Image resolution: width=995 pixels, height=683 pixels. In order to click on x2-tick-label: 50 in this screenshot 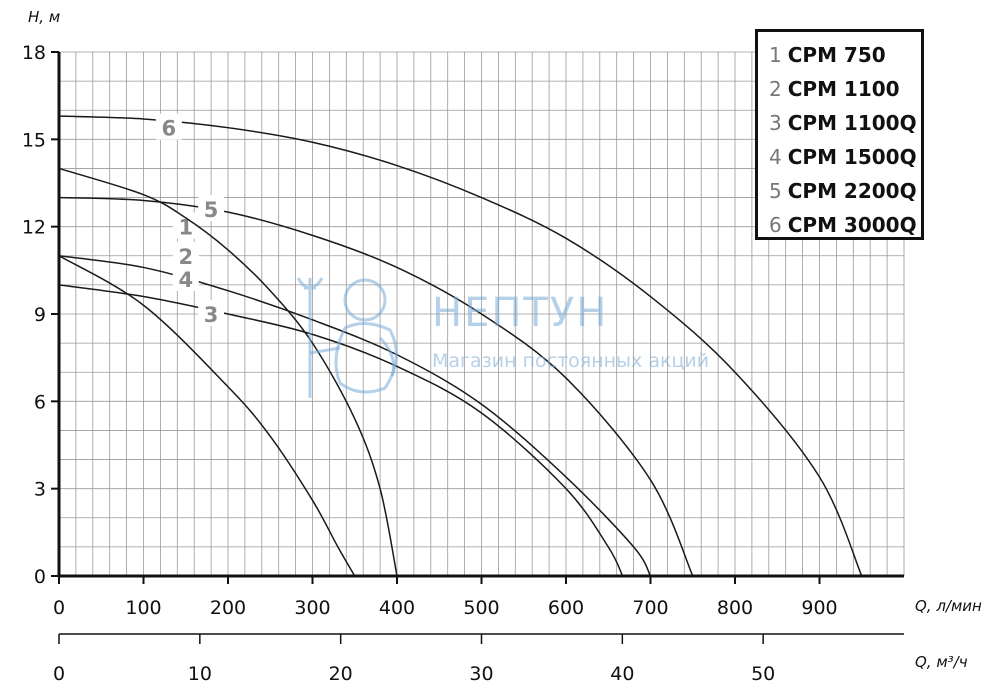, I will do `click(763, 673)`.